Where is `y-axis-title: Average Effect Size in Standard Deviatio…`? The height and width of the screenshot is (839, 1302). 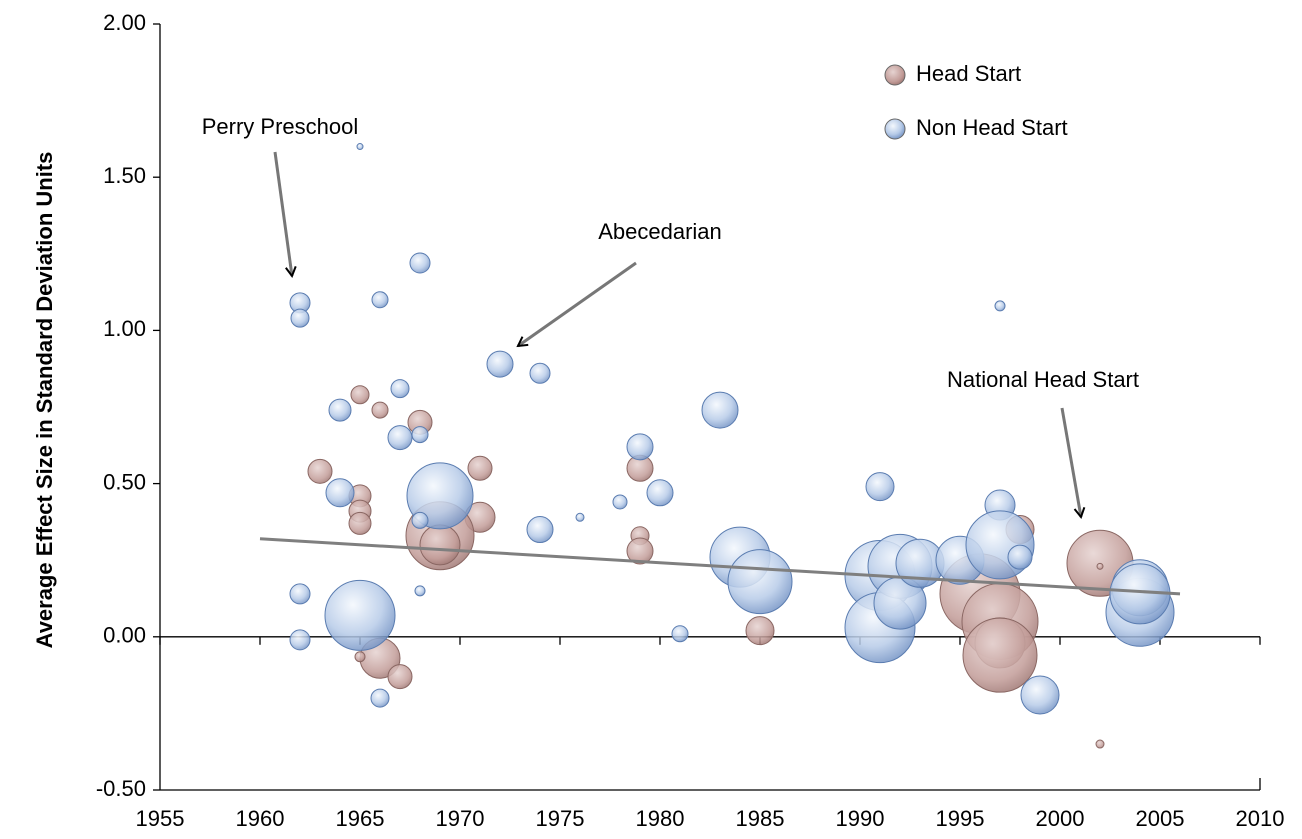
y-axis-title: Average Effect Size in Standard Deviatio… is located at coordinates (44, 400).